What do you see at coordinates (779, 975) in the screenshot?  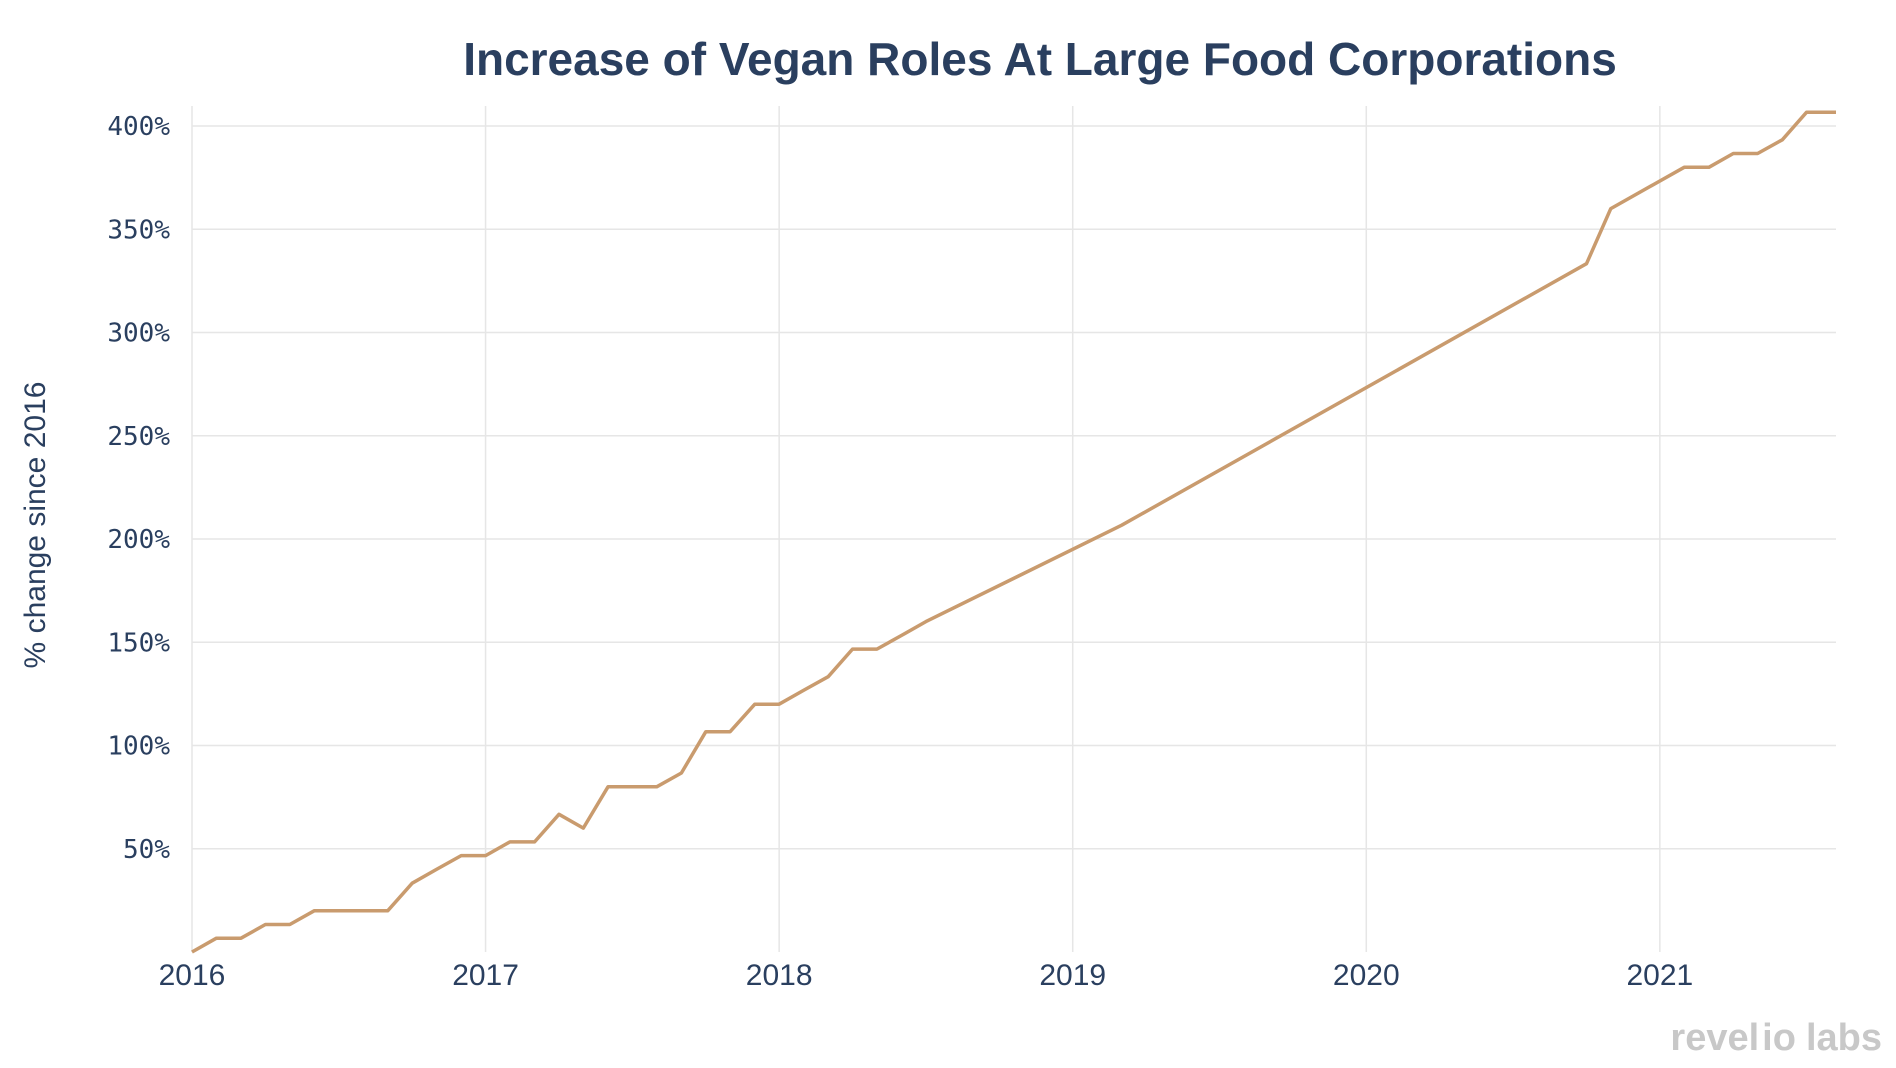 I see `x-tick-label-2018: 2018` at bounding box center [779, 975].